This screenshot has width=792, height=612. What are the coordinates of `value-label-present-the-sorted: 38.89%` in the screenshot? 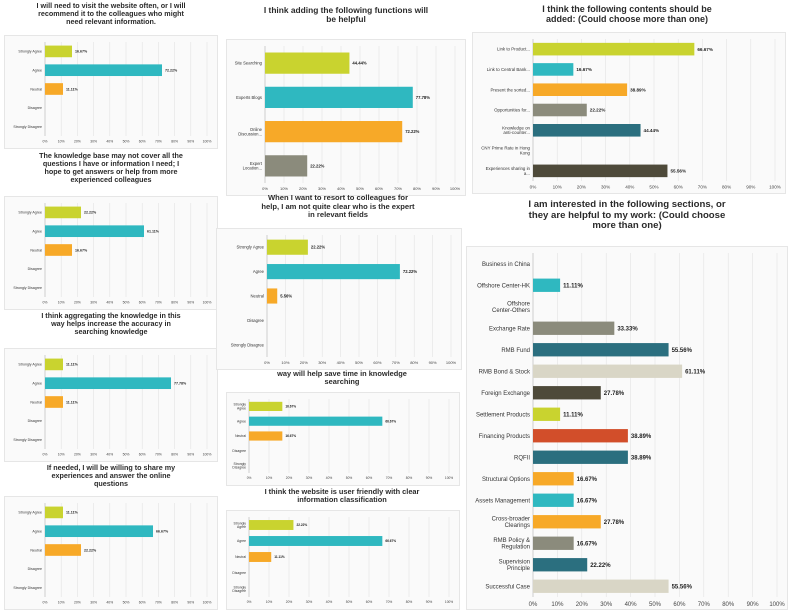 It's located at (638, 89).